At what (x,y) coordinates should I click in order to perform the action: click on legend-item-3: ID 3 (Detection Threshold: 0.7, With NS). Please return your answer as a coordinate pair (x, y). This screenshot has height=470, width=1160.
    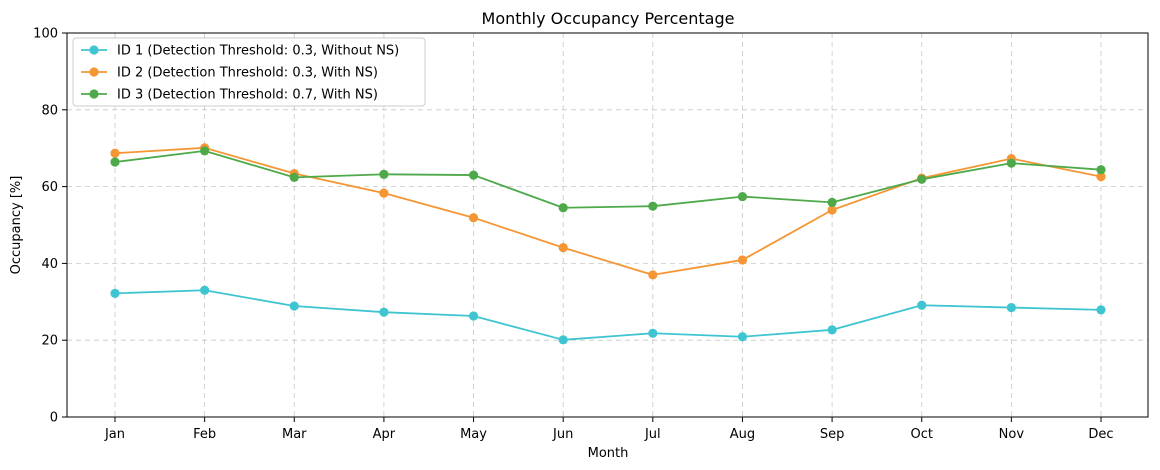
    Looking at the image, I should click on (229, 95).